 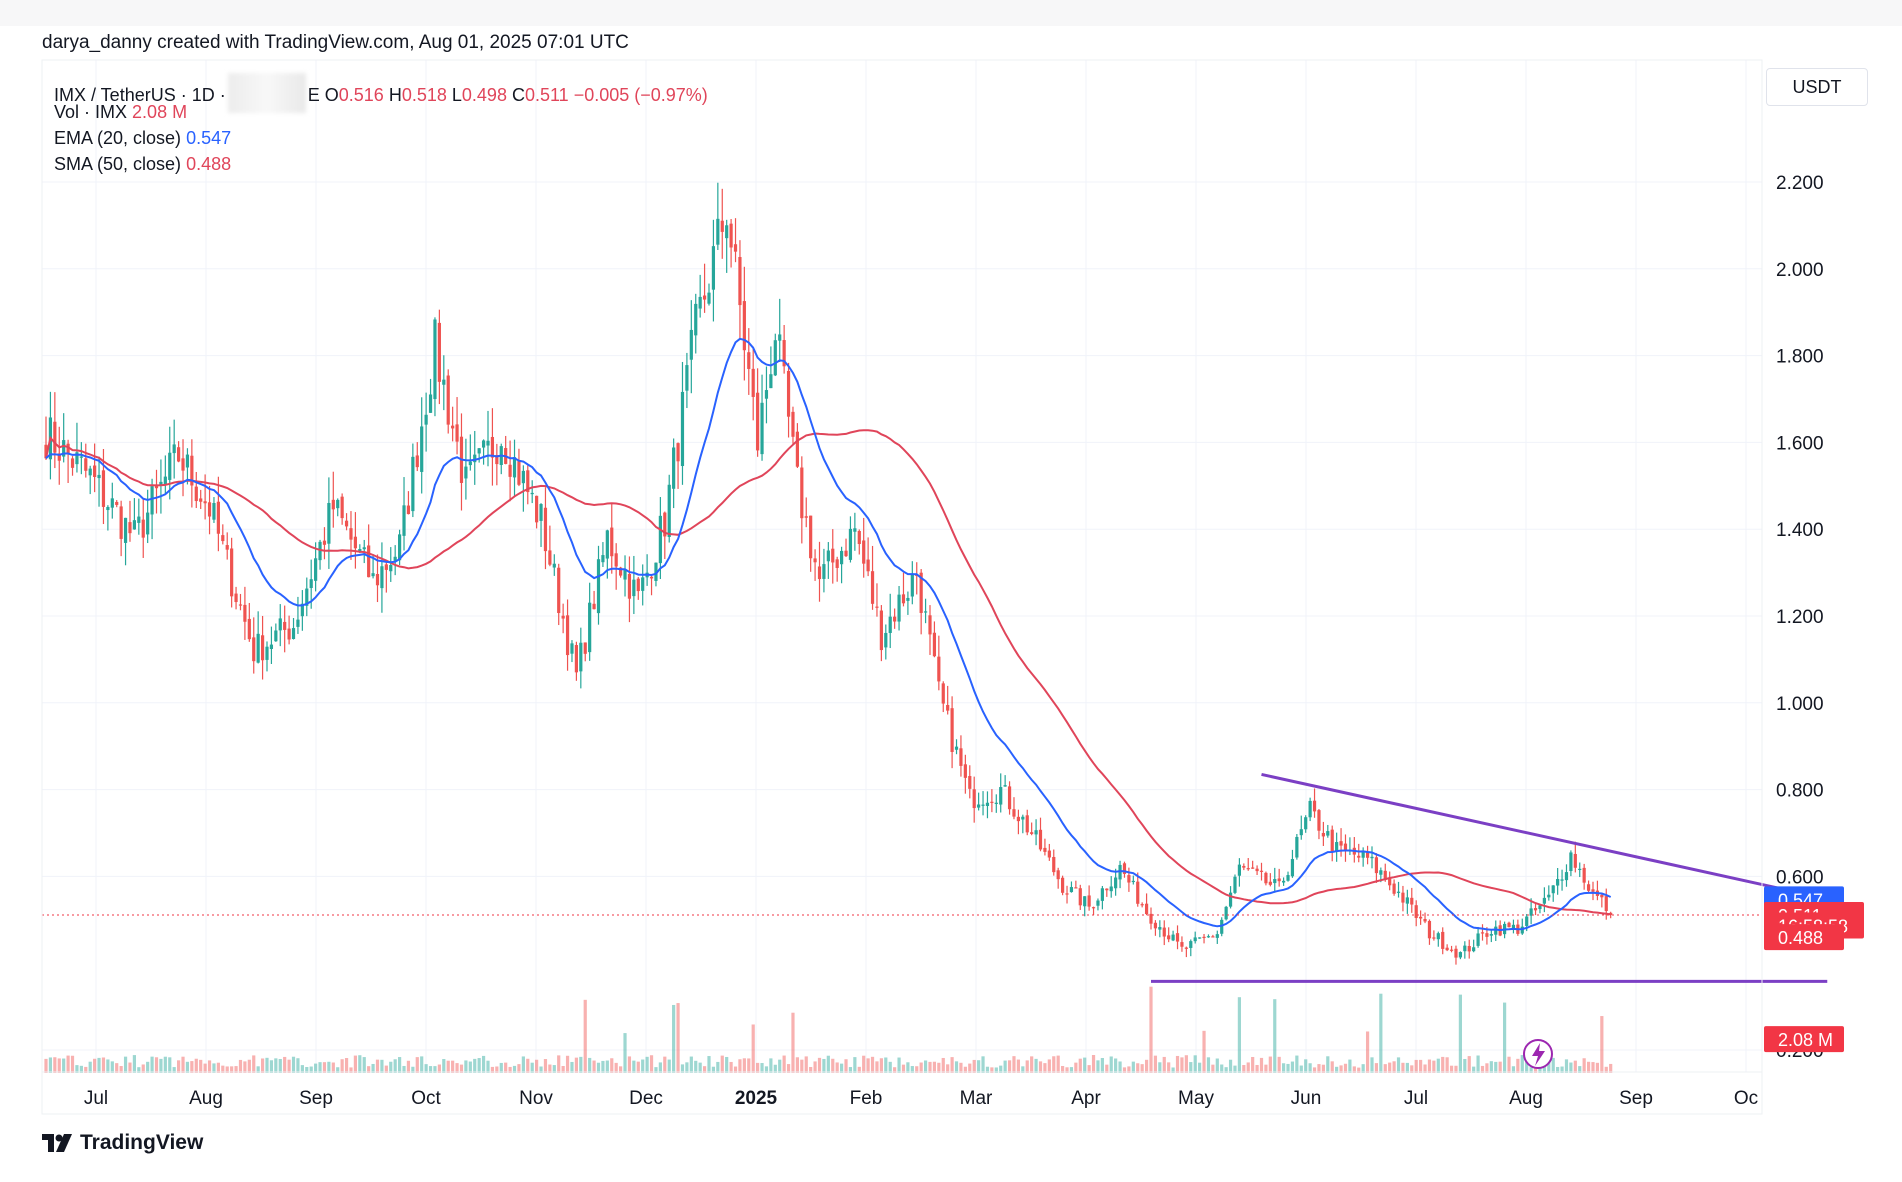 What do you see at coordinates (1538, 1054) in the screenshot?
I see `lightning-icon` at bounding box center [1538, 1054].